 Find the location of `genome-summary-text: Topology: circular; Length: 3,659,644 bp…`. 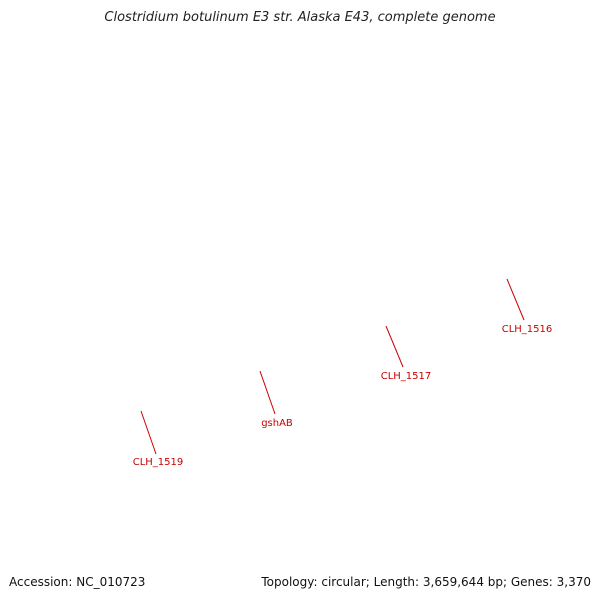

genome-summary-text: Topology: circular; Length: 3,659,644 bp… is located at coordinates (426, 582).